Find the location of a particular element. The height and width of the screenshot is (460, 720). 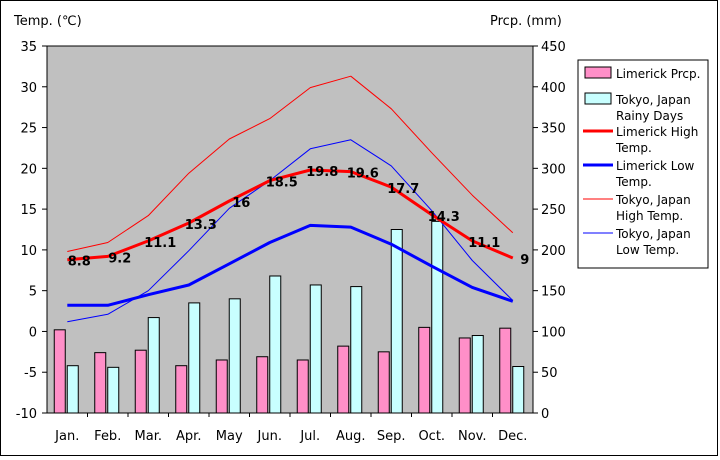

left-tick-label-2: 0 is located at coordinates (33, 332).